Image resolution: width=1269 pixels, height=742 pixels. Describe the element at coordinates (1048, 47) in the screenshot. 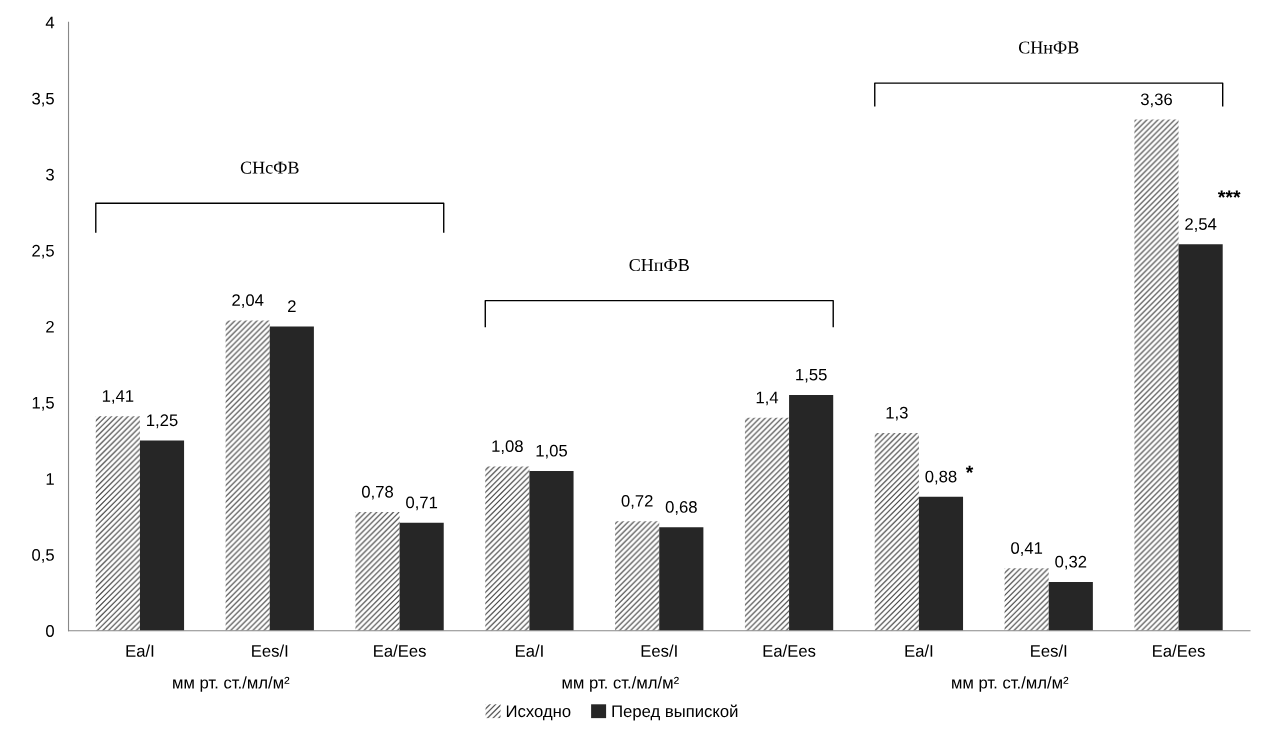

I see `annotation: СНнФВ` at that location.